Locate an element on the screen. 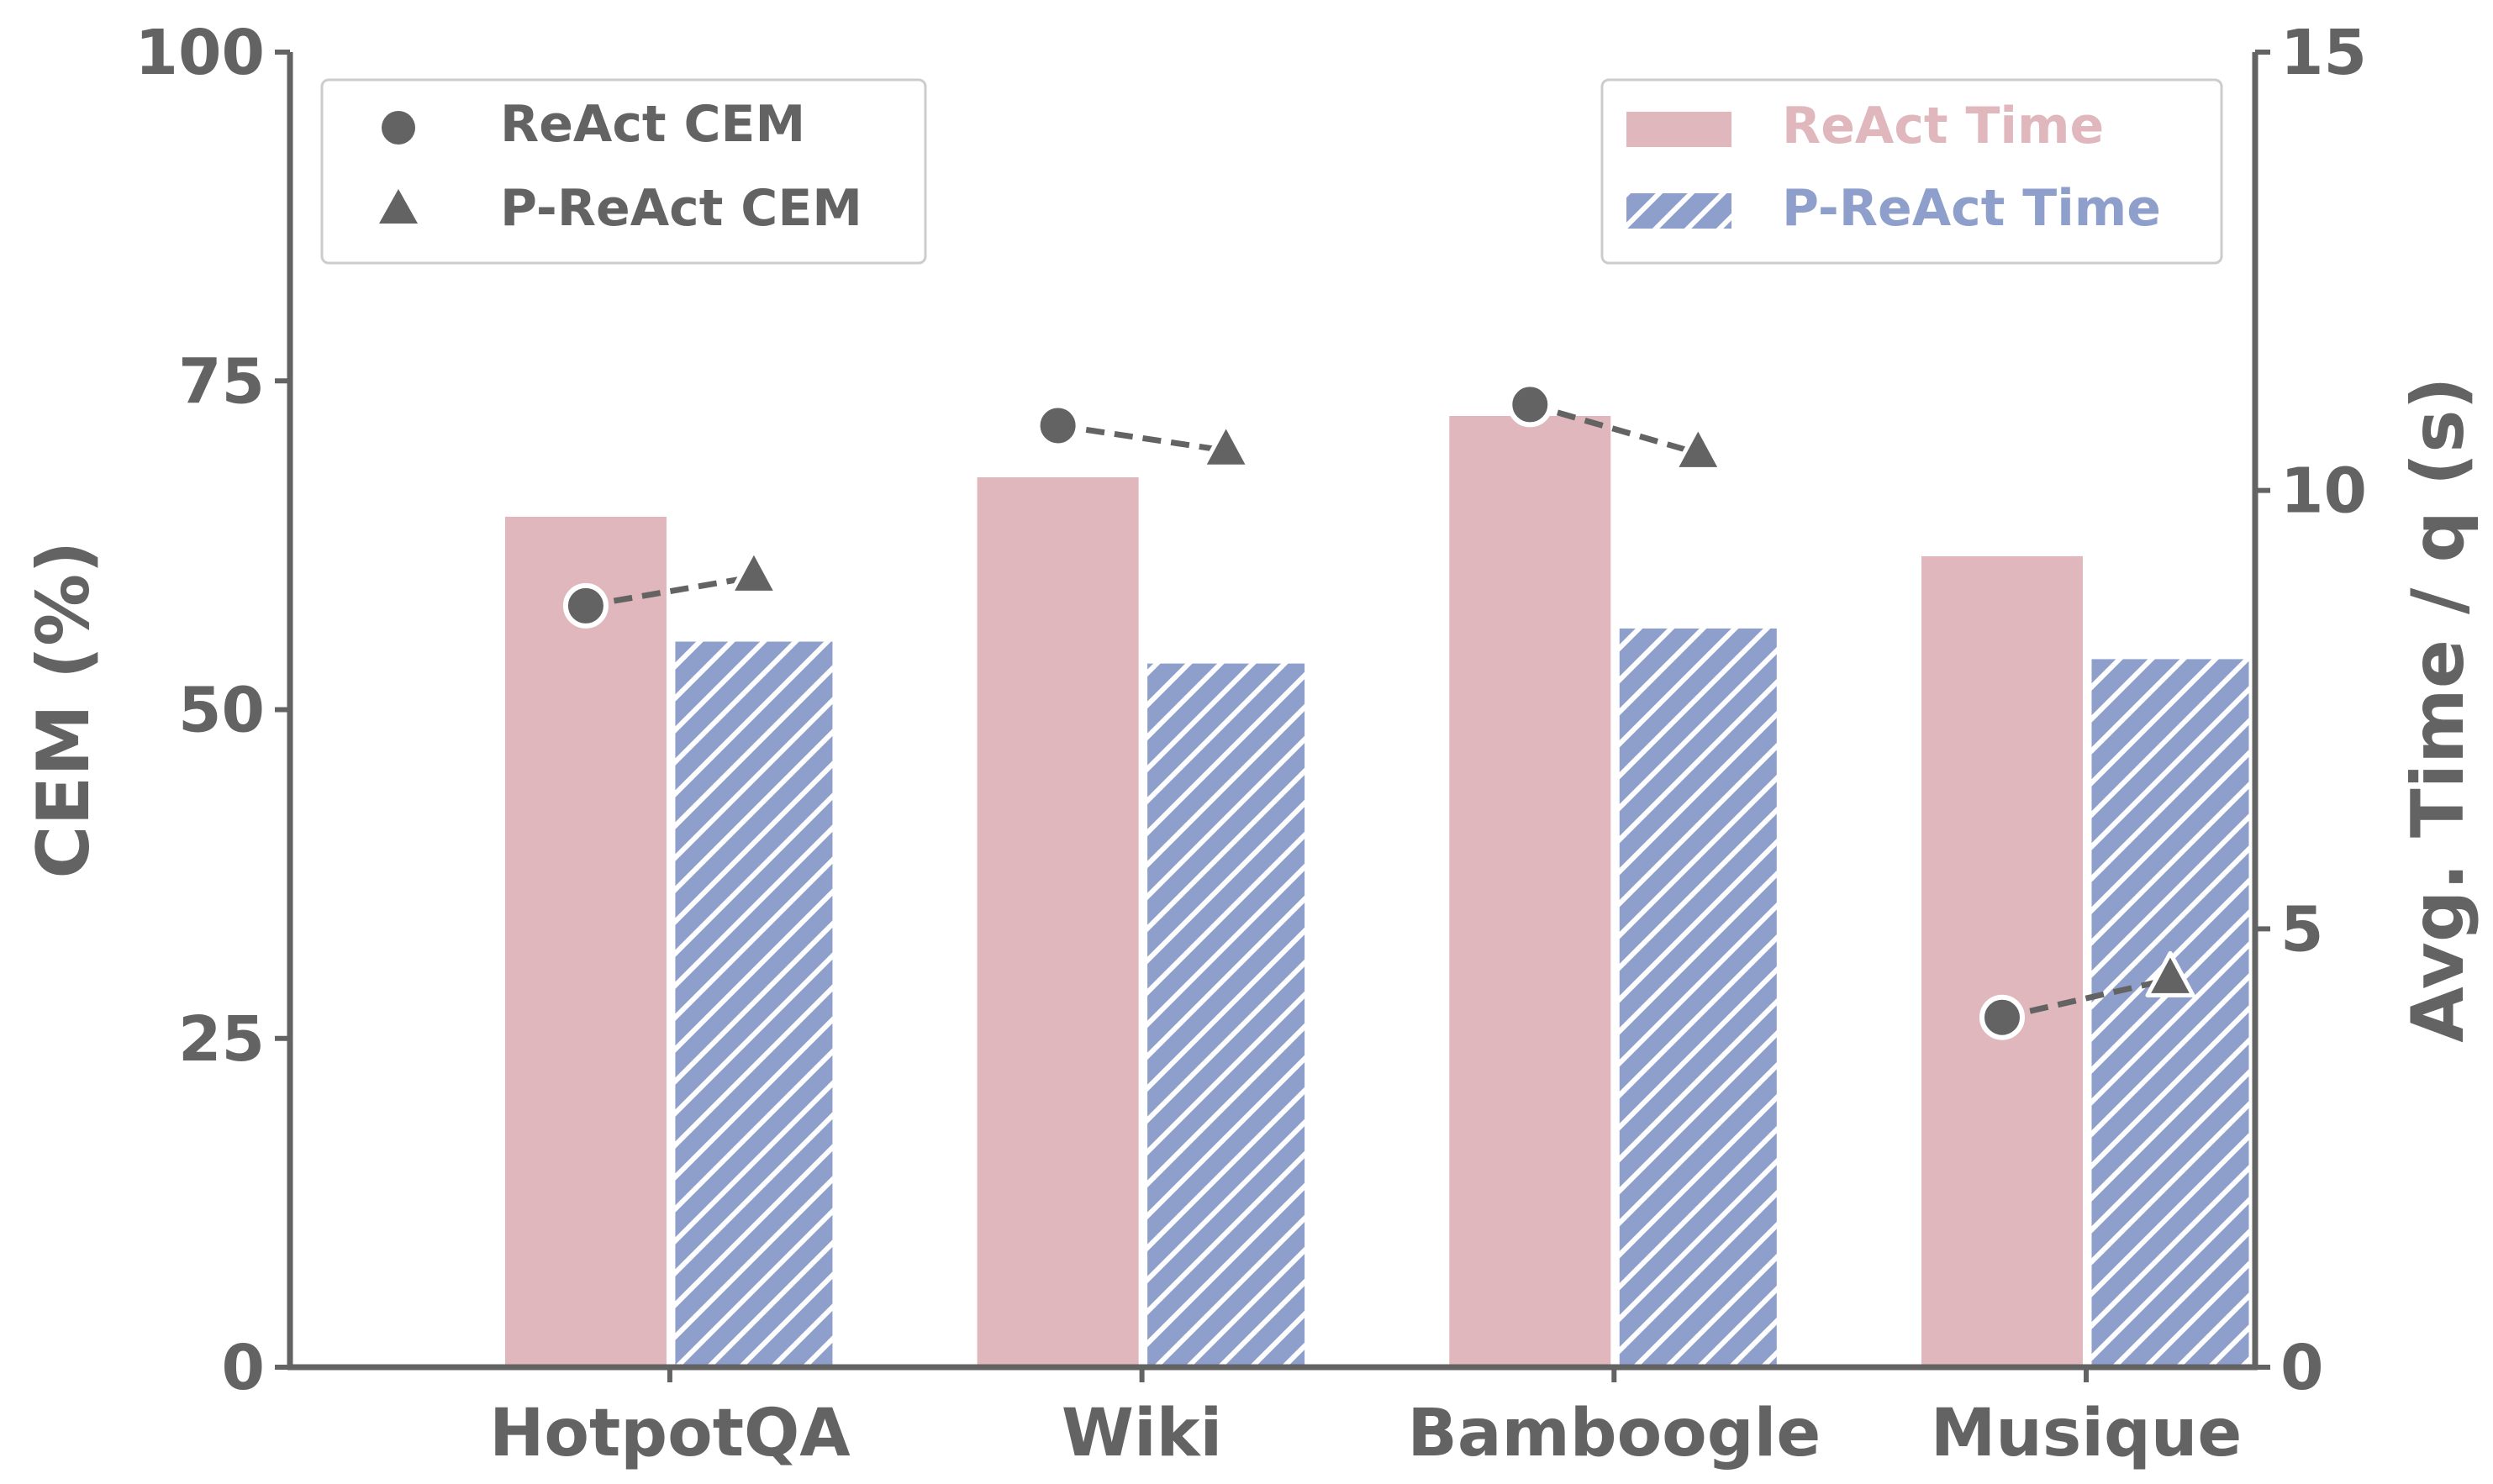  right-tick-label: 10 is located at coordinates (2324, 491).